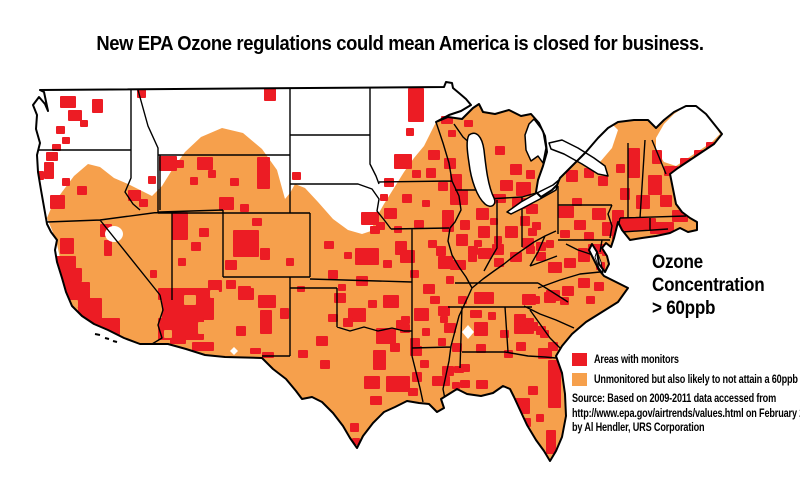 The height and width of the screenshot is (485, 800). Describe the element at coordinates (537, 196) in the screenshot. I see `great-lakes` at that location.